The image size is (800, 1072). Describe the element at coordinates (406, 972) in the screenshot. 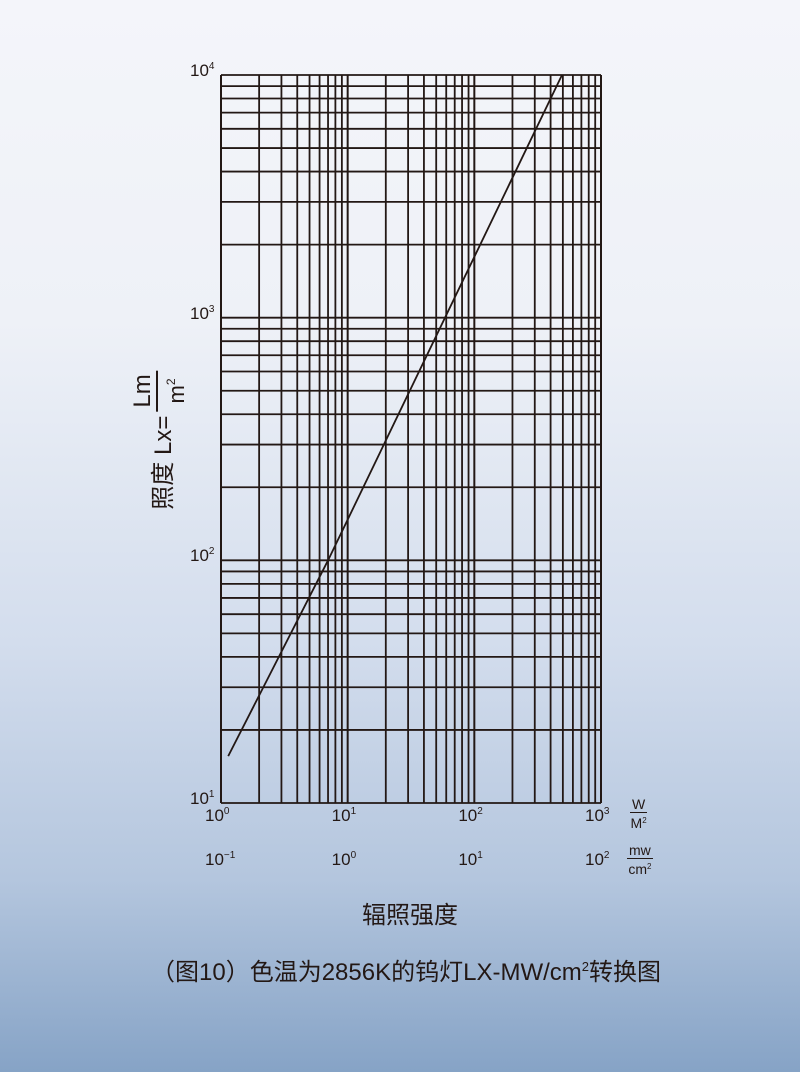

I see `caption: （图10）色温为2856K的钨灯LX-MW/cm2转换图` at that location.